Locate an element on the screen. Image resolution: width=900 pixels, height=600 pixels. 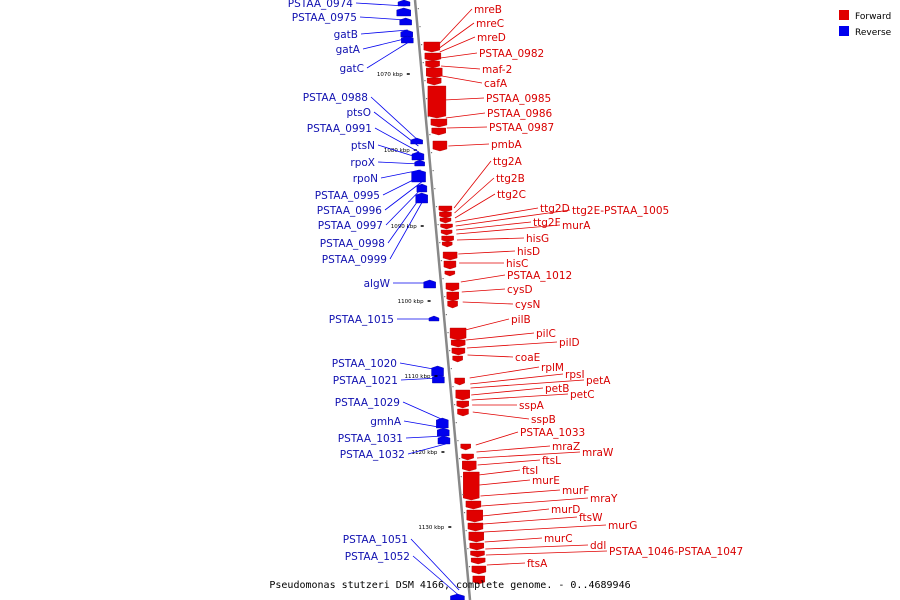
forward-track is located at coordinates (455, 313).